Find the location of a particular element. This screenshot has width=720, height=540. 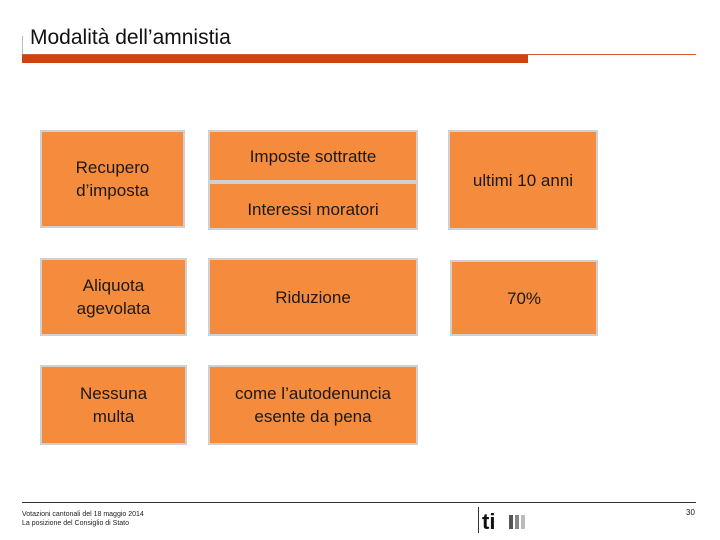

ticino-logo-icon: ti is located at coordinates (501, 520).